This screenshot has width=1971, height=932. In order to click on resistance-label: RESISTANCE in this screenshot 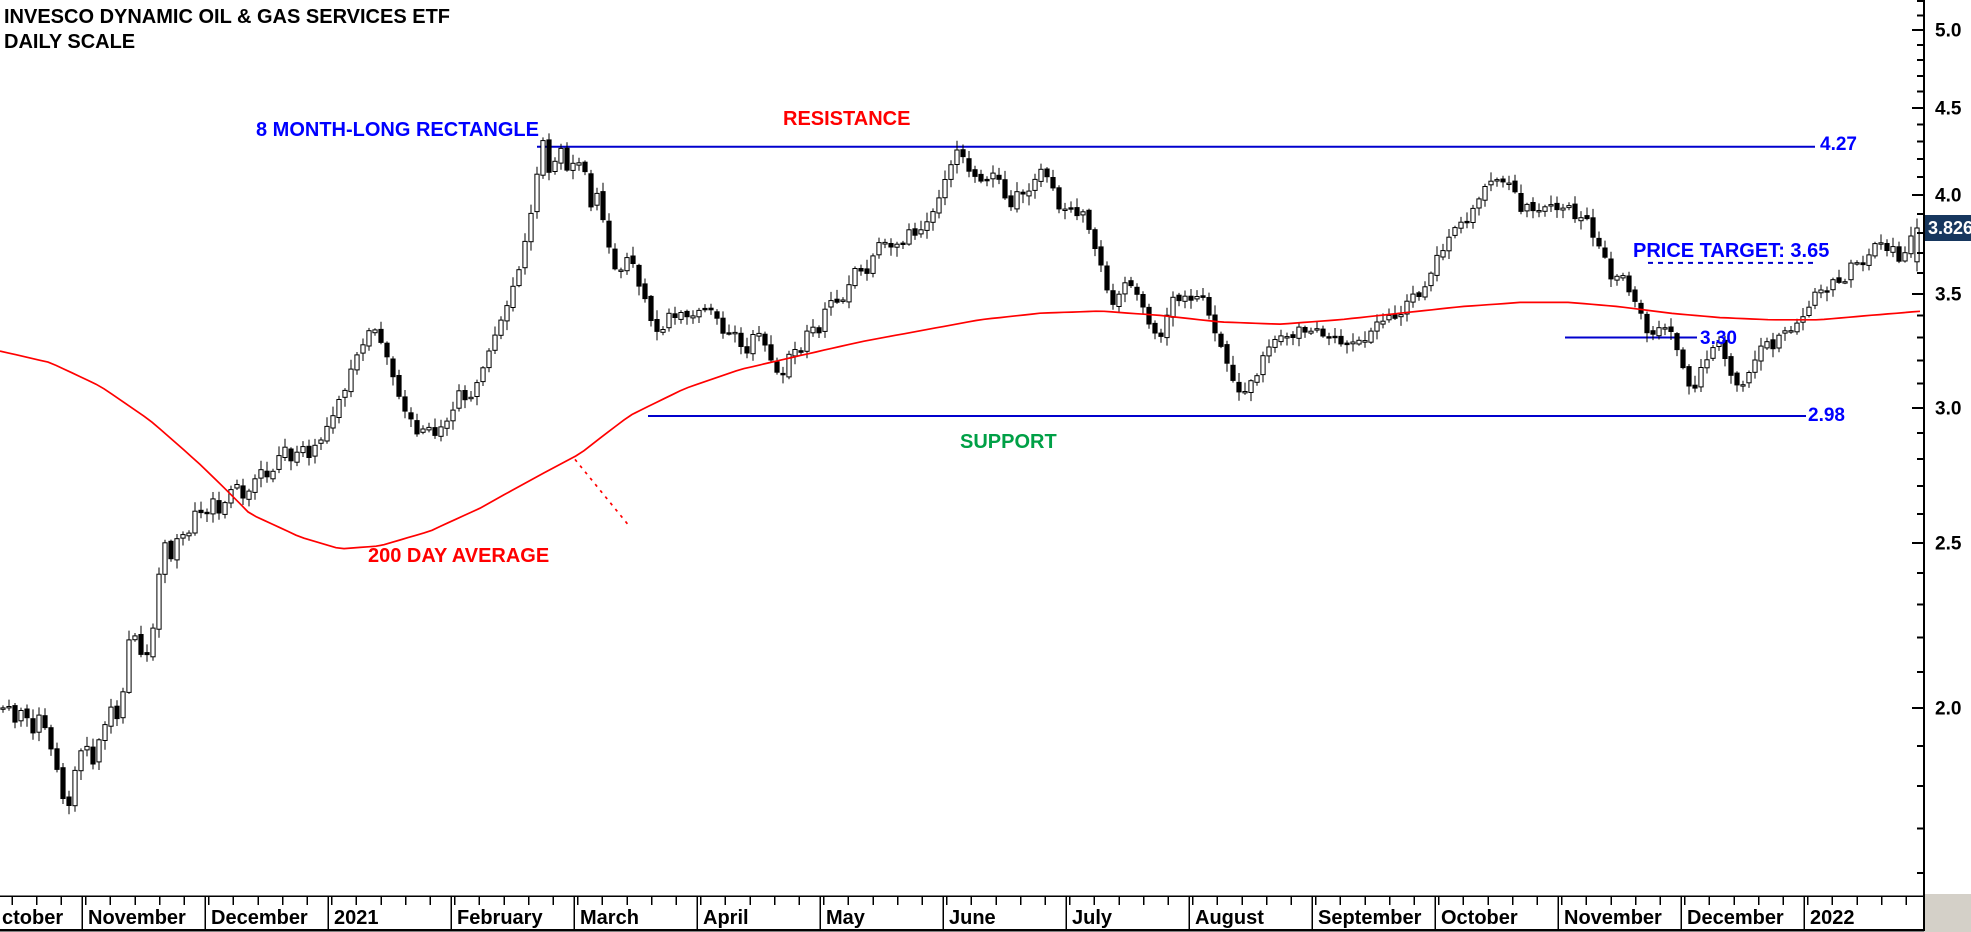, I will do `click(847, 119)`.